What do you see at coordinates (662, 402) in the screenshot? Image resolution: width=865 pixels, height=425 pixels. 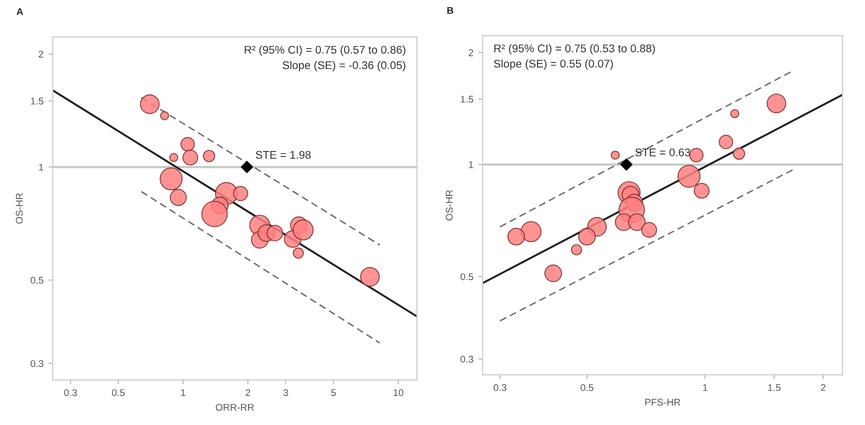 I see `x-axis-title: PFS-HR` at bounding box center [662, 402].